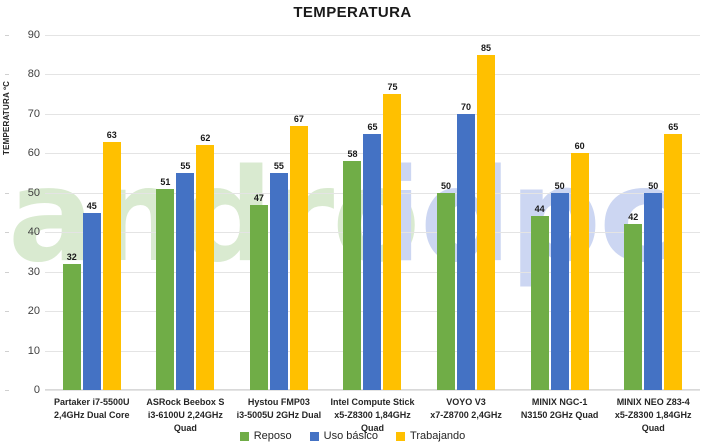 This screenshot has width=705, height=447. I want to click on x-axis-category-line: ASRock Beebox S, so click(185, 402).